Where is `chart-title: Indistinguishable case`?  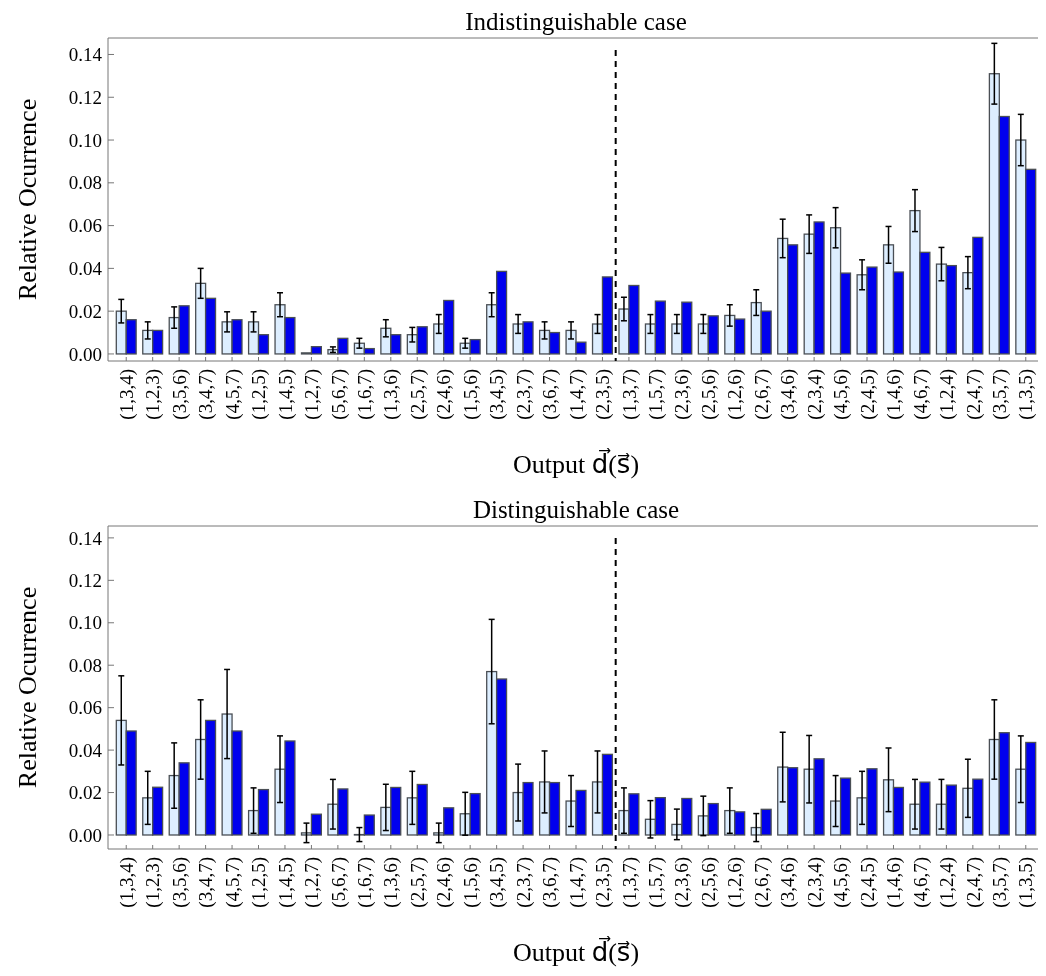
chart-title: Indistinguishable case is located at coordinates (576, 21).